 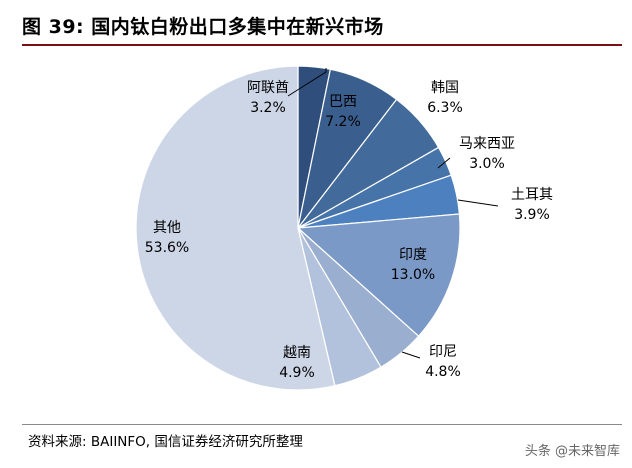 What do you see at coordinates (445, 108) in the screenshot?
I see `slice-value-label: 6.3%` at bounding box center [445, 108].